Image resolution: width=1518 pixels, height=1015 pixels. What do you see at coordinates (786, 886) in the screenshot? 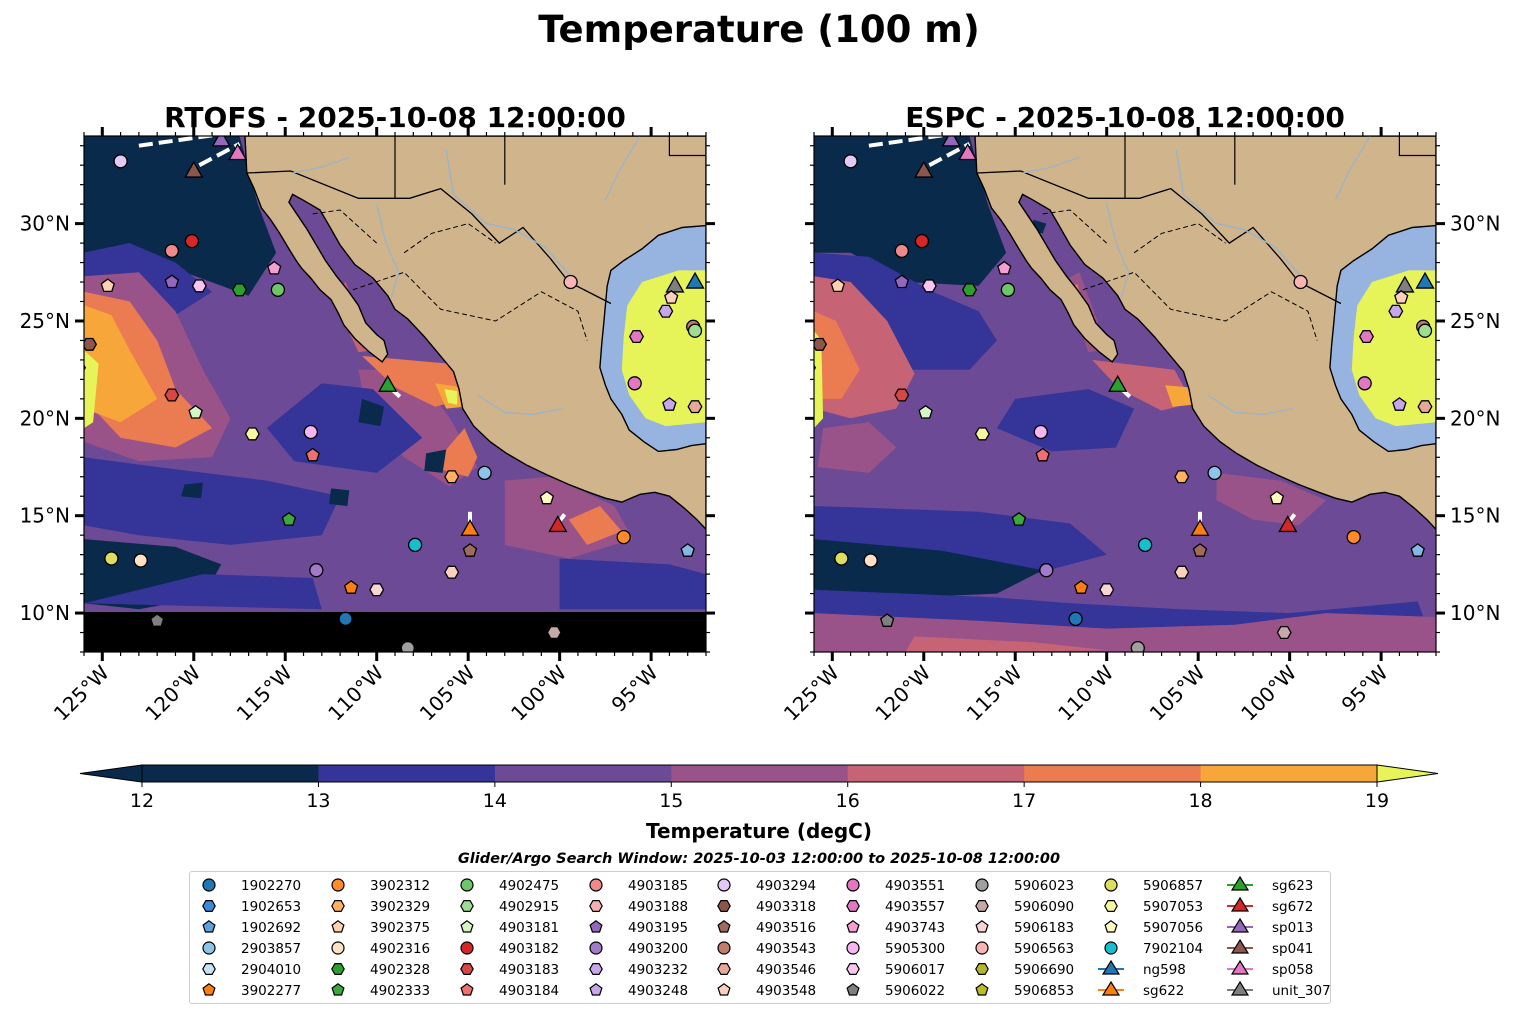
I see `legend-label: 4903294` at bounding box center [786, 886].